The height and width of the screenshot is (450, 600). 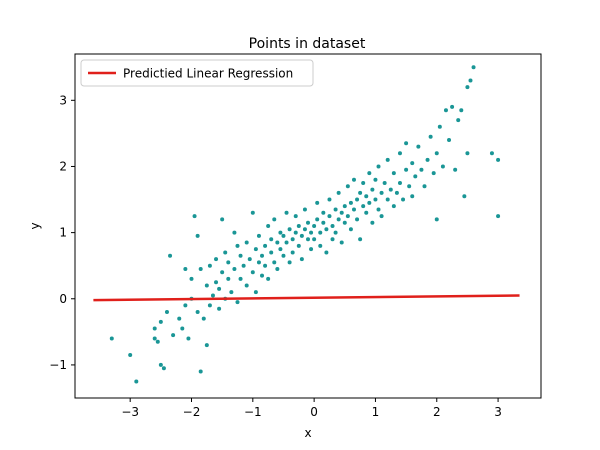 What do you see at coordinates (307, 44) in the screenshot?
I see `chart-title: Points in dataset` at bounding box center [307, 44].